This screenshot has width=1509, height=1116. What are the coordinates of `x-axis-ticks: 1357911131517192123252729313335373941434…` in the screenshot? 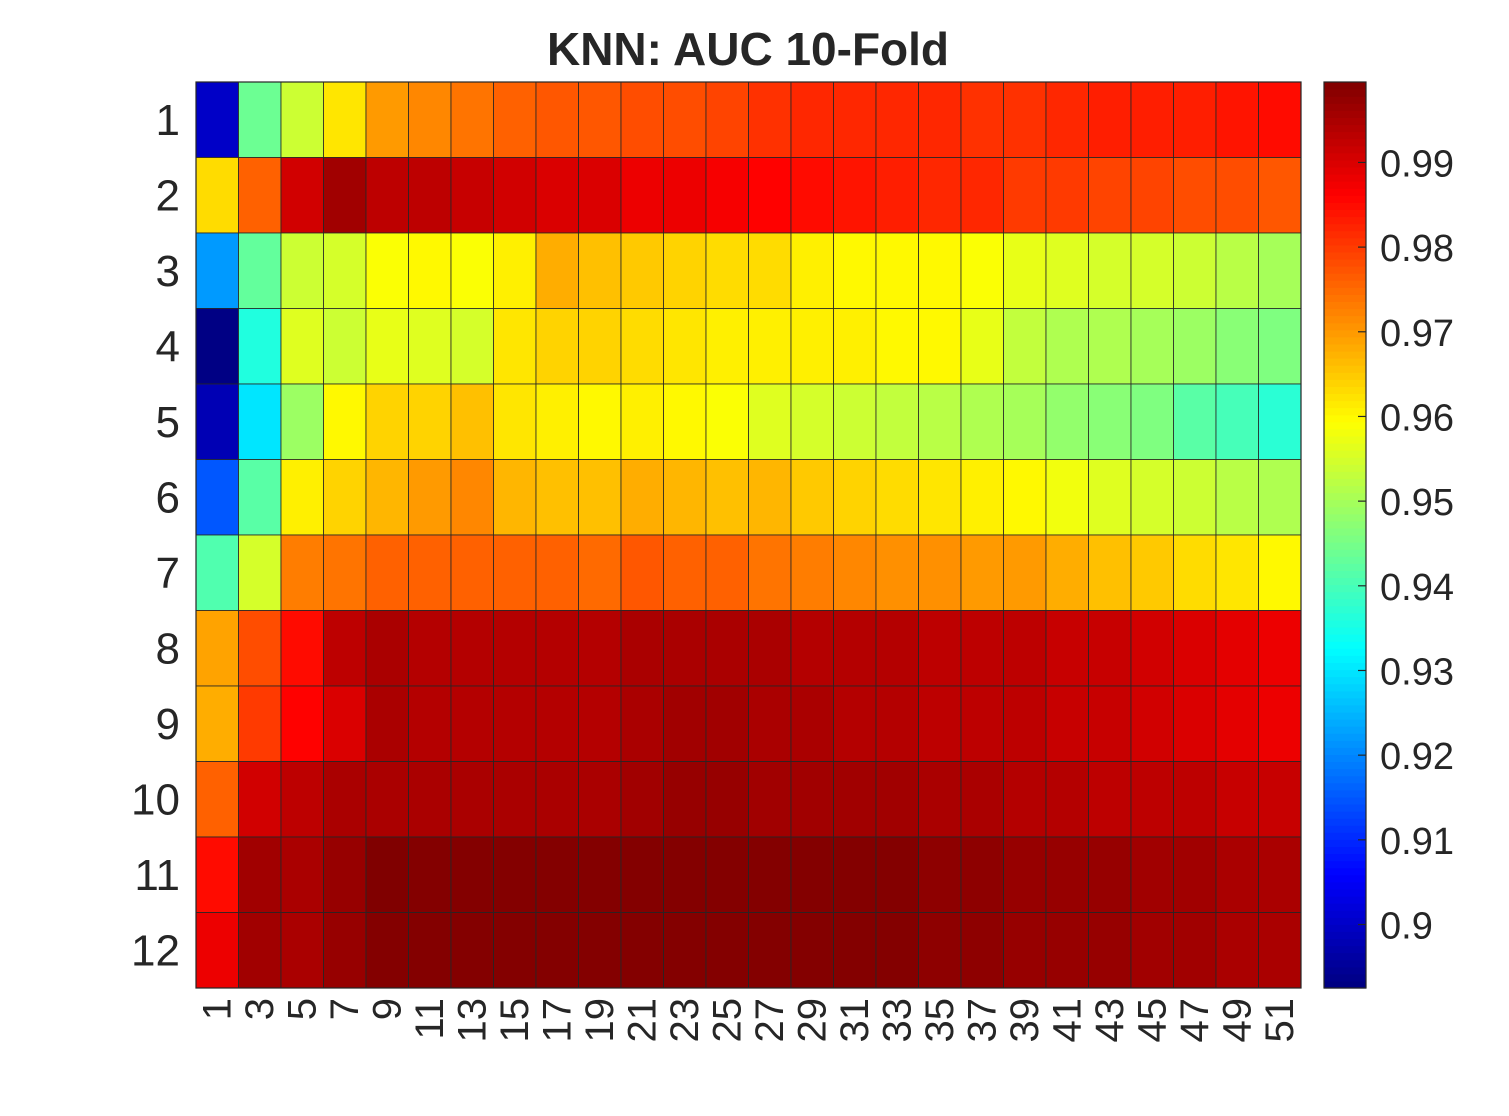 It's located at (748, 1020).